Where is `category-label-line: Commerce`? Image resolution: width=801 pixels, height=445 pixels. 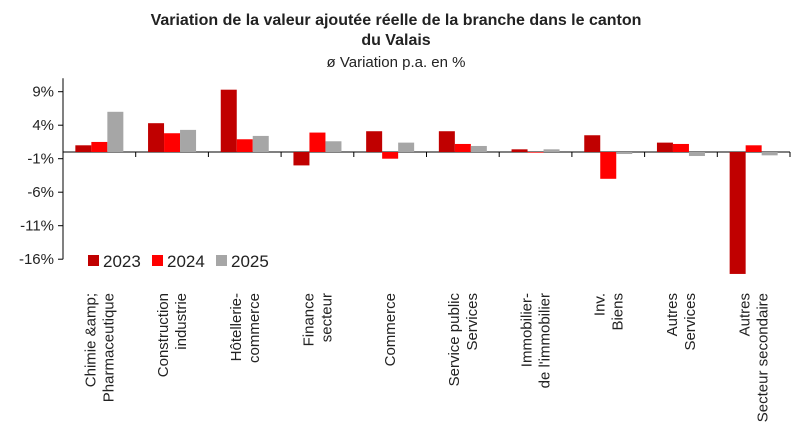
category-label-line: Commerce is located at coordinates (390, 329).